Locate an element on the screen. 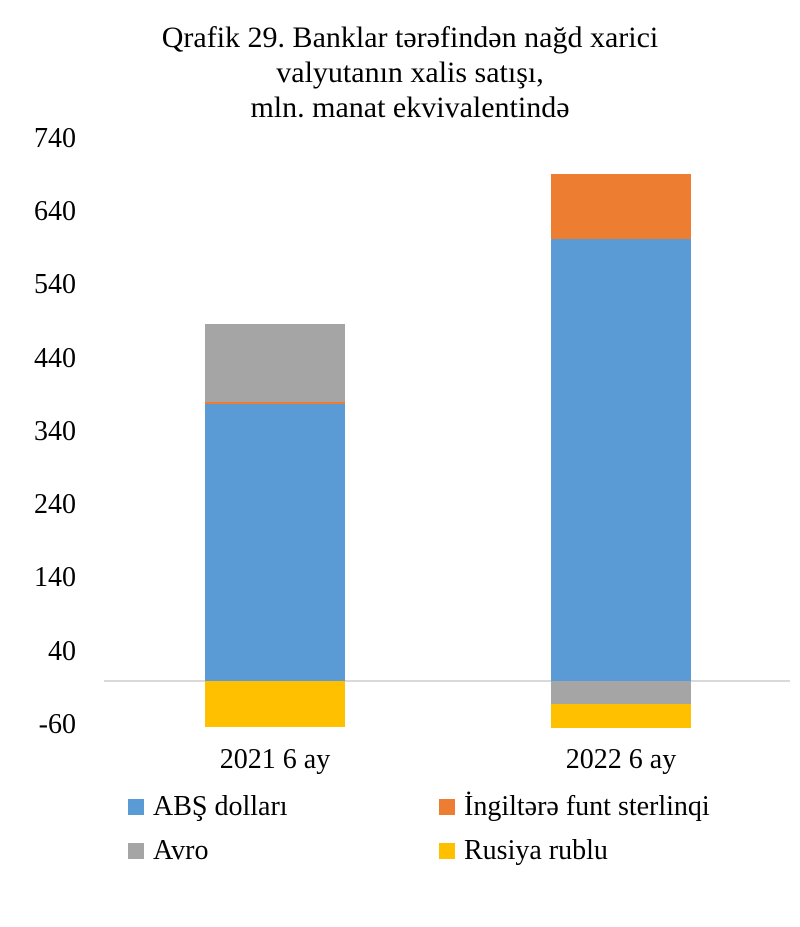  legend-item: İngiltərə funt sterlinqi is located at coordinates (574, 807).